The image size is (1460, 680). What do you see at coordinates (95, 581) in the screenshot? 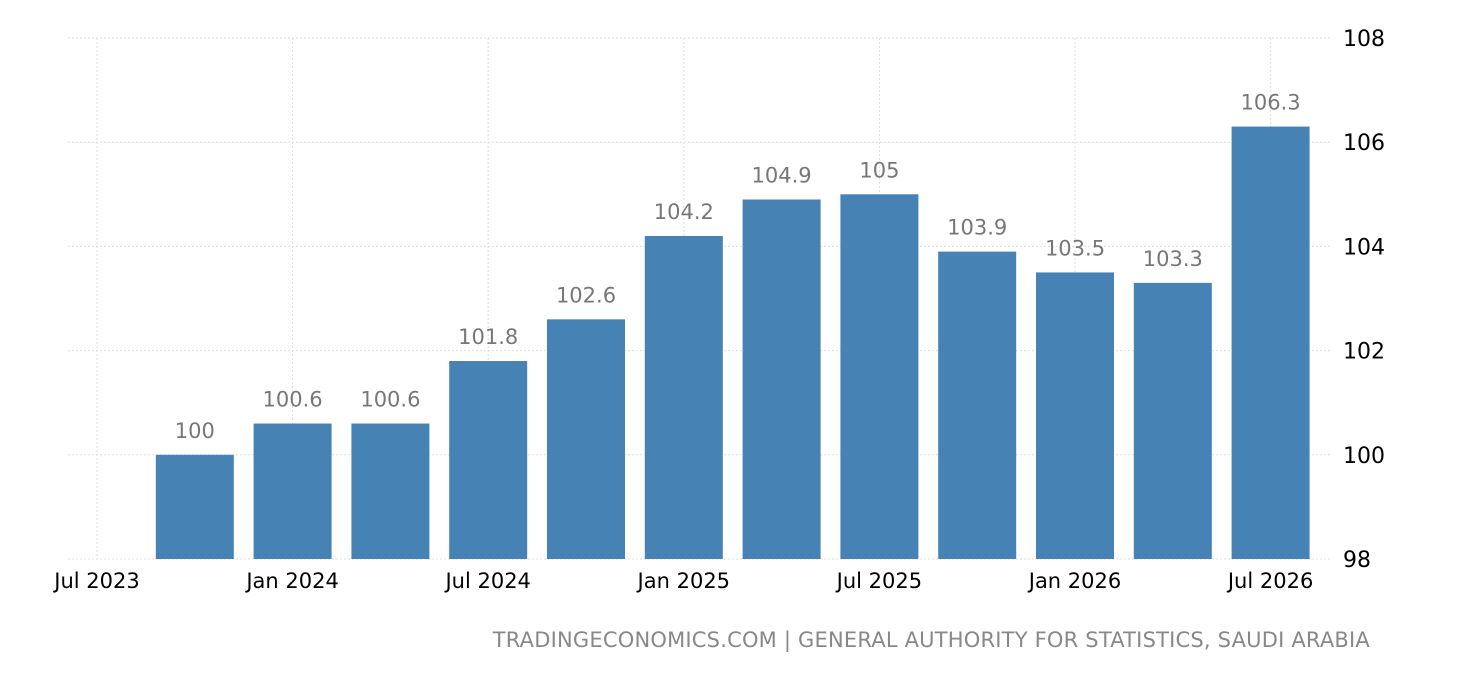
I see `x-tick-label: Jul 2023` at bounding box center [95, 581].